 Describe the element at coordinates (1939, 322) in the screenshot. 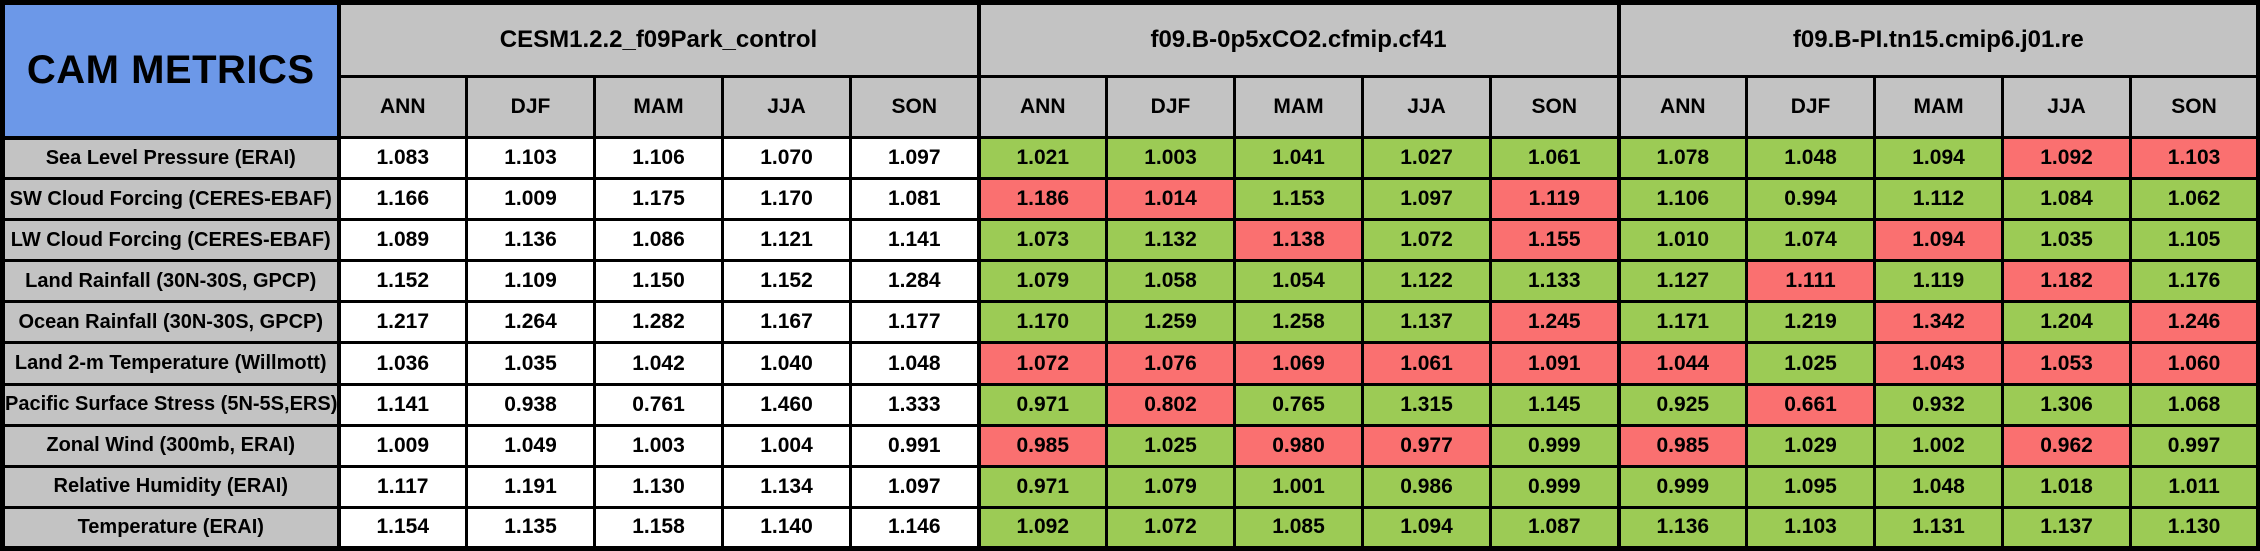

I see `metric-cell: 1.342` at that location.